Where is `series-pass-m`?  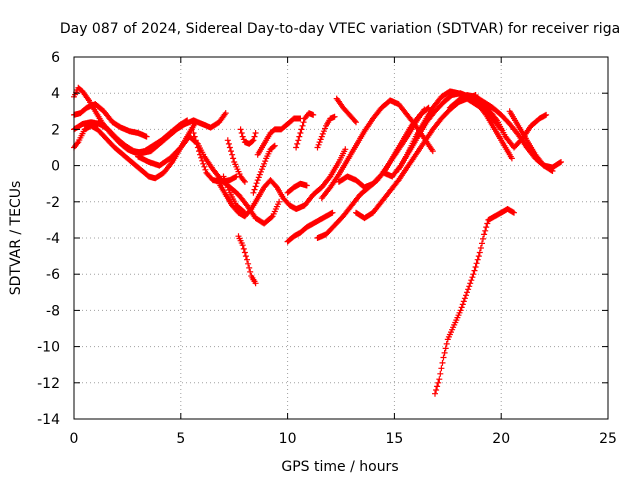
series-pass-m is located at coordinates (279, 136).